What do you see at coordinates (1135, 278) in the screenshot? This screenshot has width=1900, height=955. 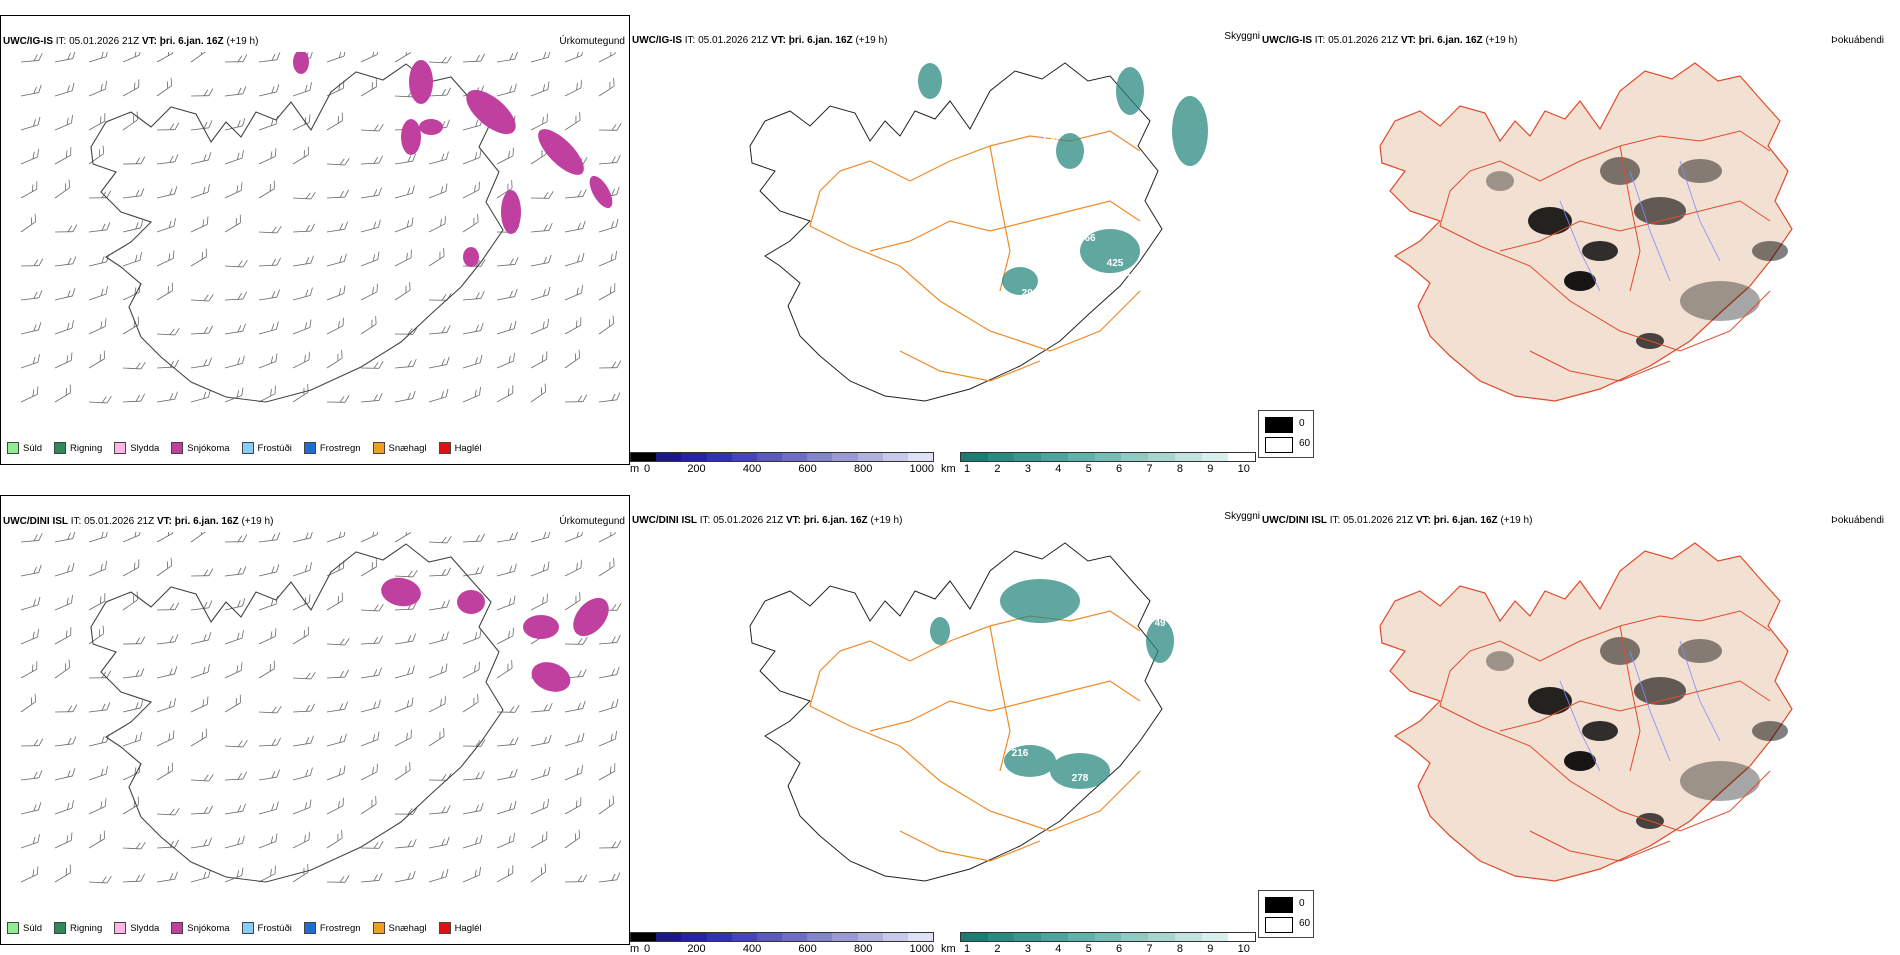 I see `height-label: 176` at bounding box center [1135, 278].